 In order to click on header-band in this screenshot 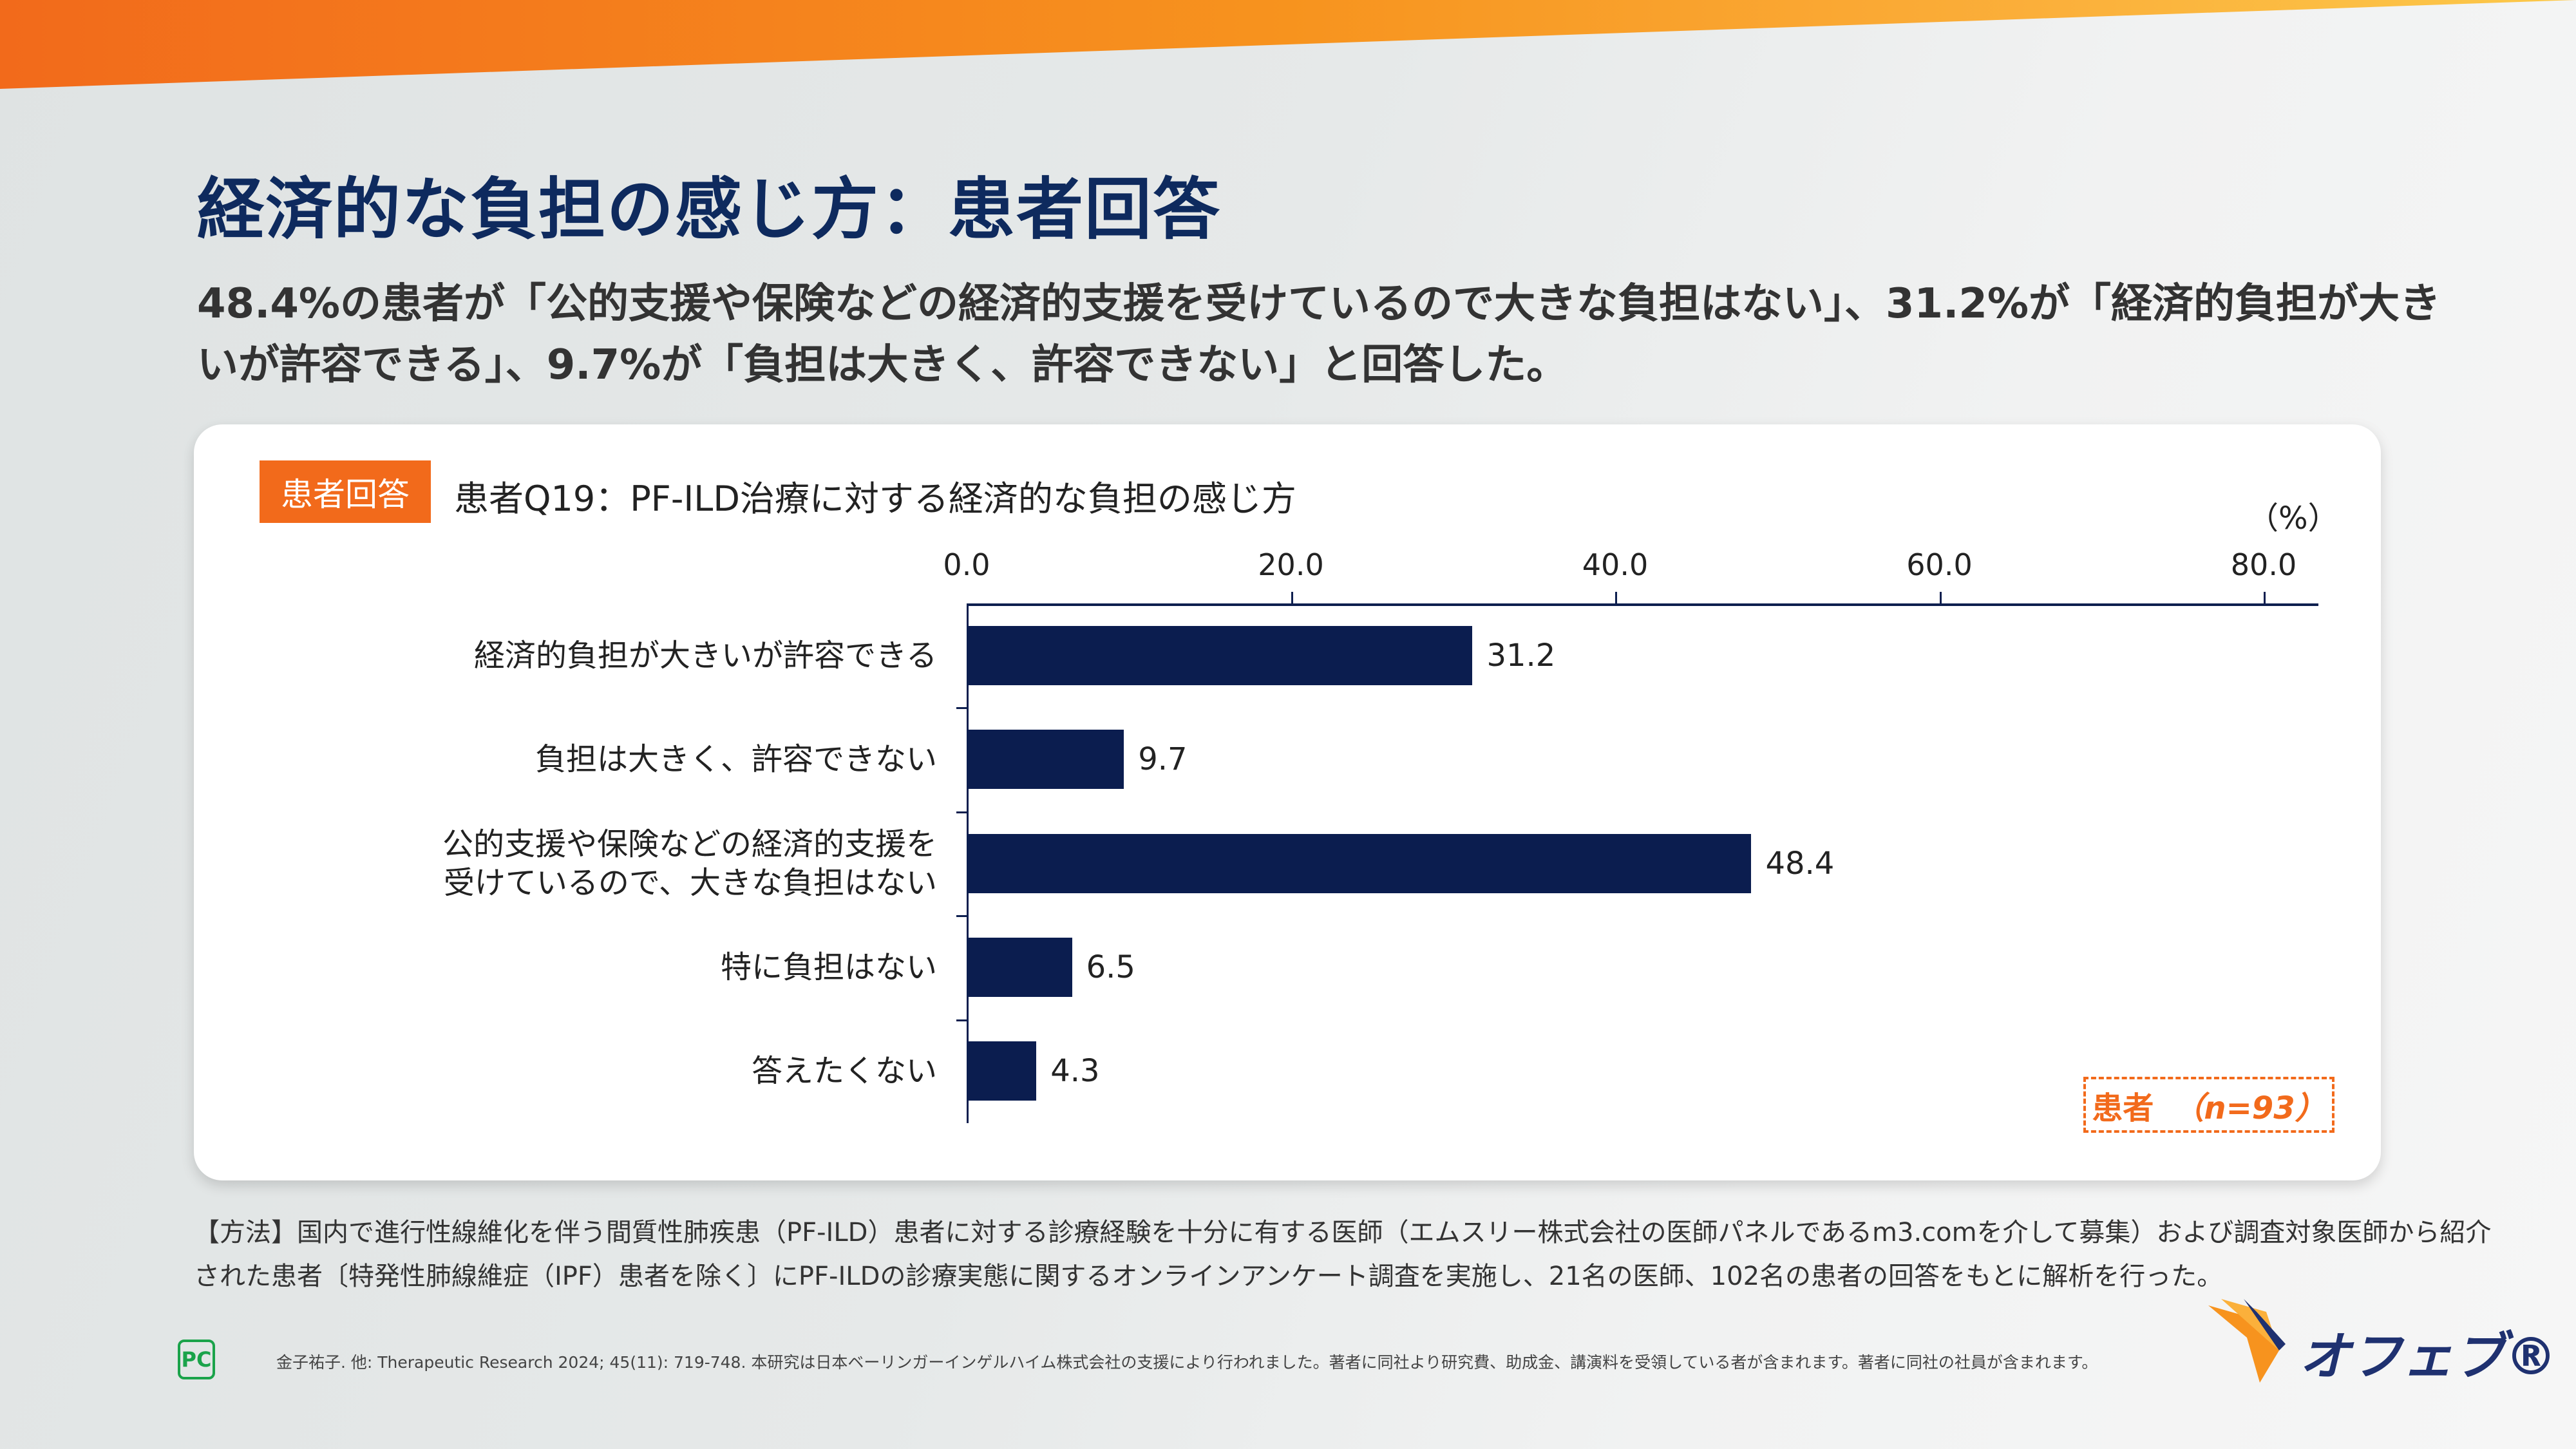, I will do `click(1288, 44)`.